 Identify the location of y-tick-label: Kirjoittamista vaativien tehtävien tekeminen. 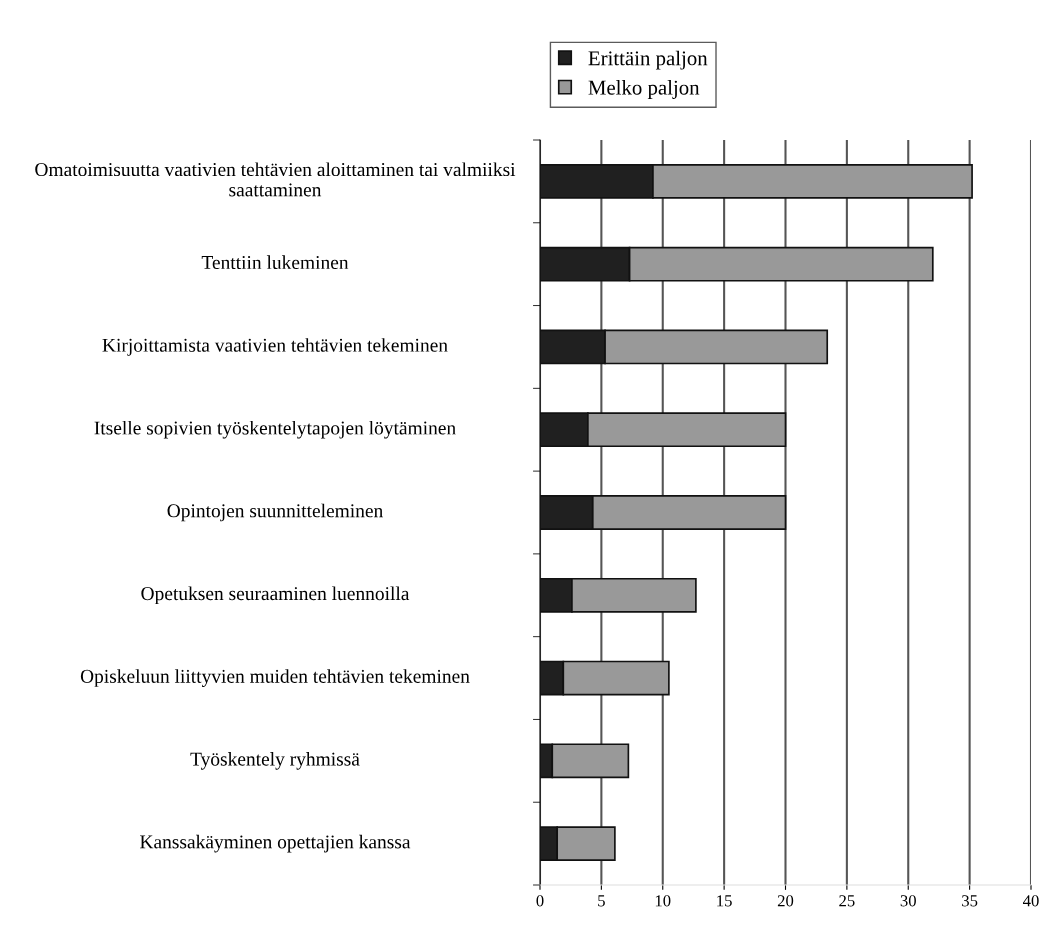
(275, 347).